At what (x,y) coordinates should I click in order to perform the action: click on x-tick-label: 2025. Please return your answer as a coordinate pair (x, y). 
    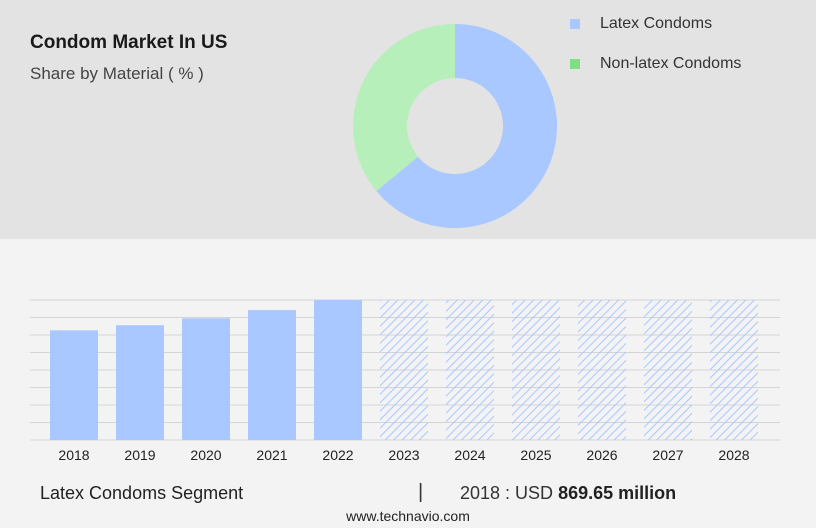
    Looking at the image, I should click on (535, 455).